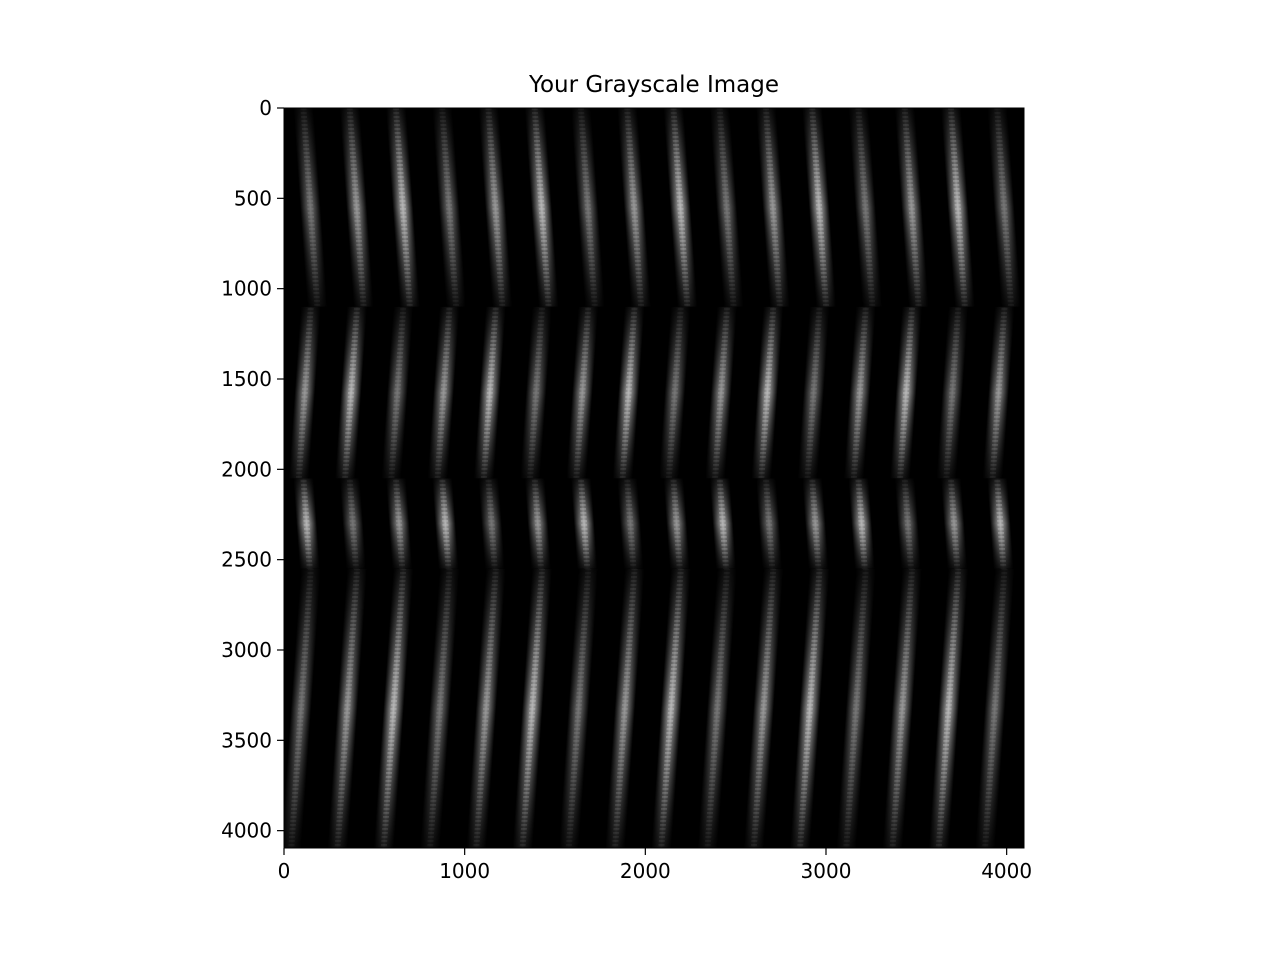 This screenshot has width=1276, height=954. Describe the element at coordinates (246, 560) in the screenshot. I see `y-tick-label: 2500` at that location.